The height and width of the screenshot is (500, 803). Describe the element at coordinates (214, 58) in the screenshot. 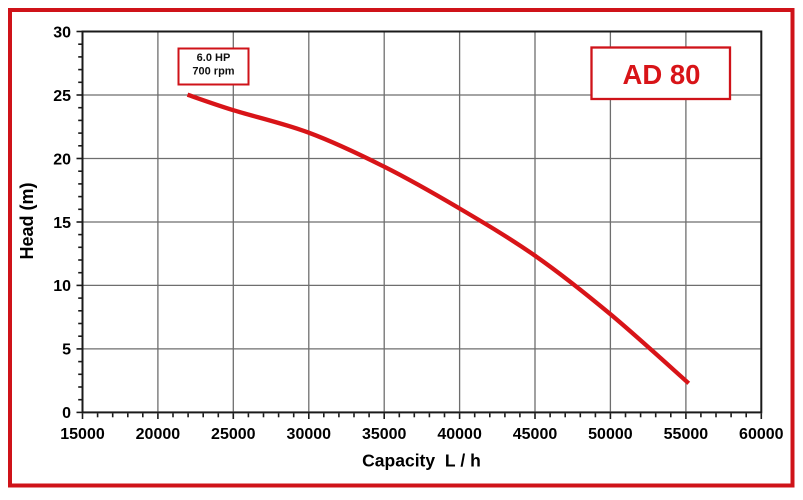

I see `svg-text: 6.0 HP` at that location.